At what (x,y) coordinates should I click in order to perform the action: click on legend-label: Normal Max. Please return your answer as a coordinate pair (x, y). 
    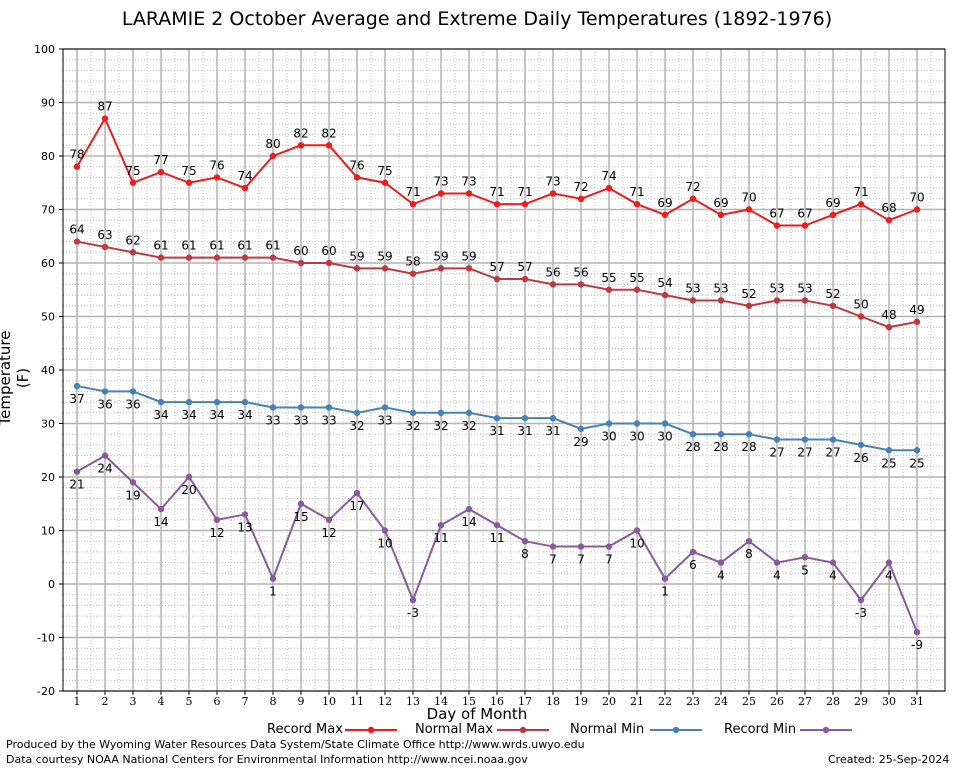
    Looking at the image, I should click on (454, 729).